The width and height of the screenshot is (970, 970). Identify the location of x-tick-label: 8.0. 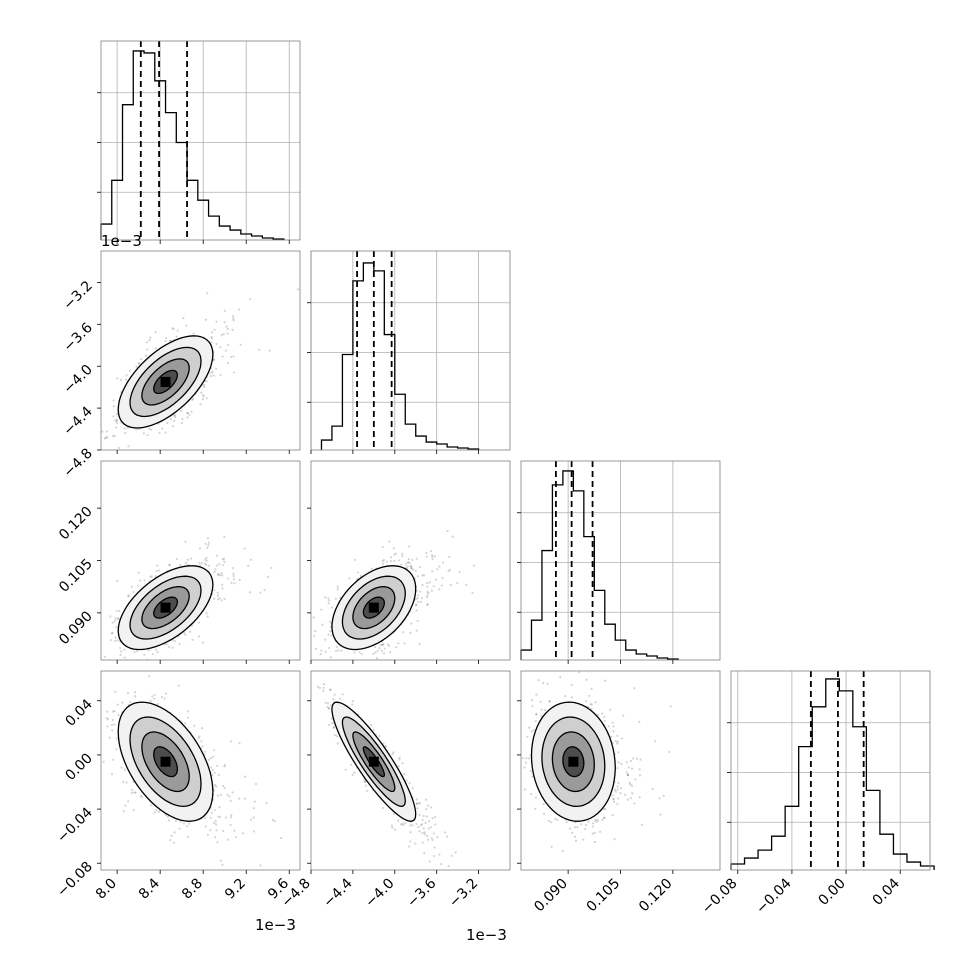
(106, 889).